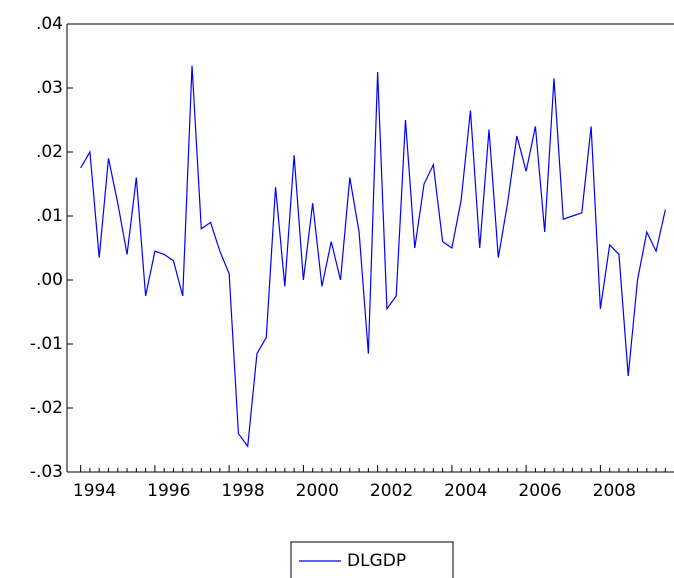  Describe the element at coordinates (465, 491) in the screenshot. I see `x-tick-label: 2004` at that location.